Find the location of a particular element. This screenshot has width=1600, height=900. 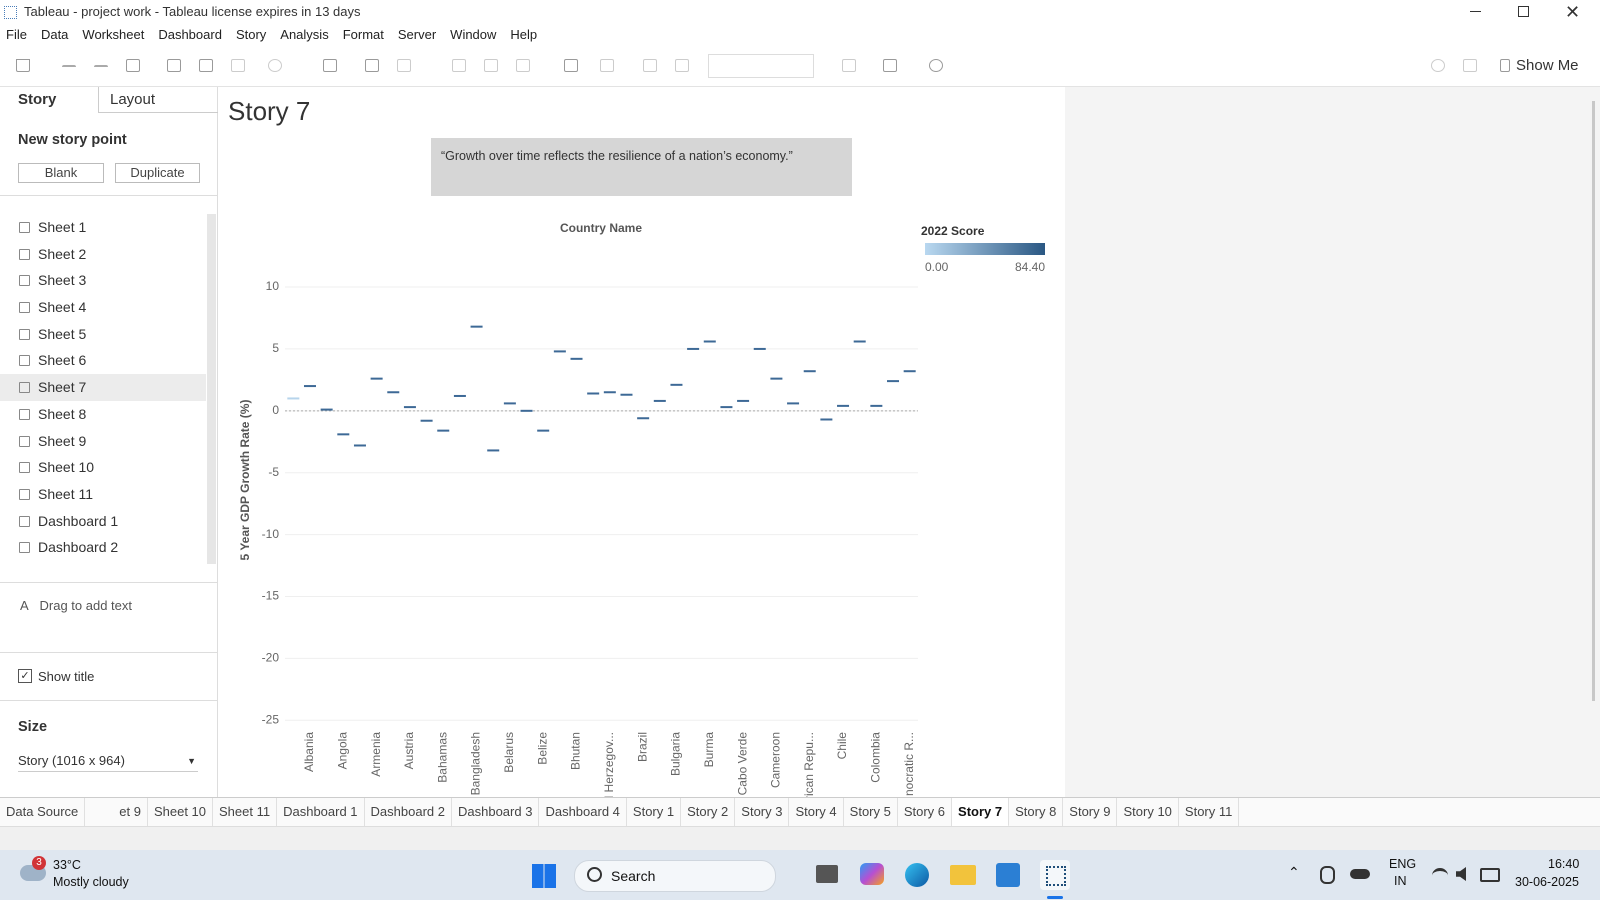

button: Duplicate is located at coordinates (157, 173).